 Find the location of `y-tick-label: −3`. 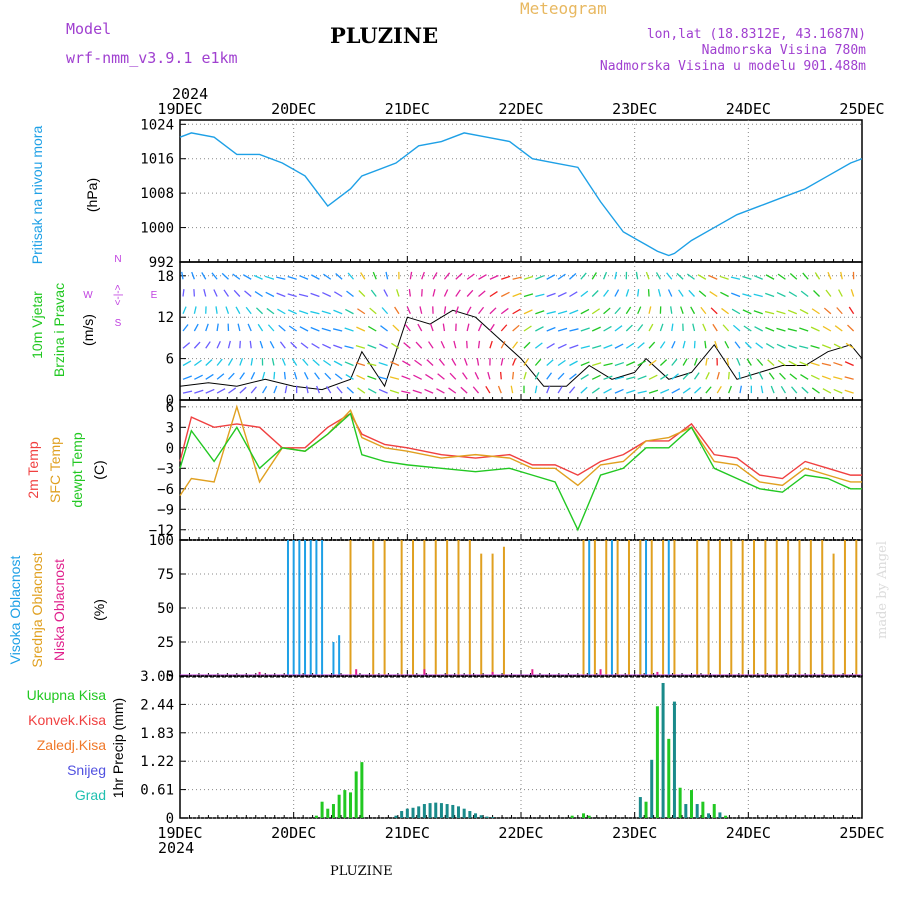

y-tick-label: −3 is located at coordinates (165, 469).